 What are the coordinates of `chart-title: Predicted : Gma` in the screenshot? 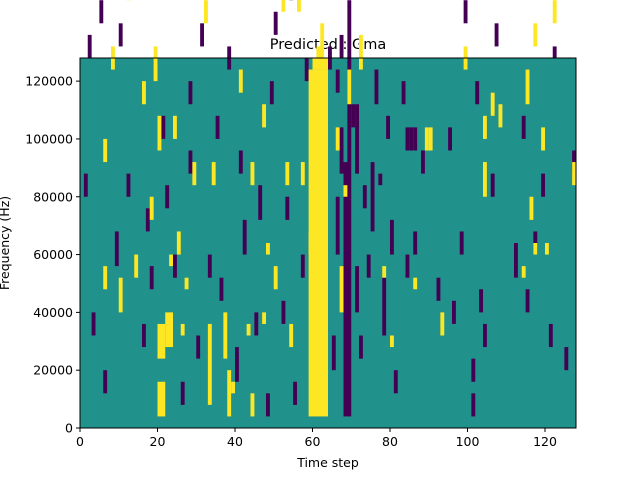 It's located at (328, 45).